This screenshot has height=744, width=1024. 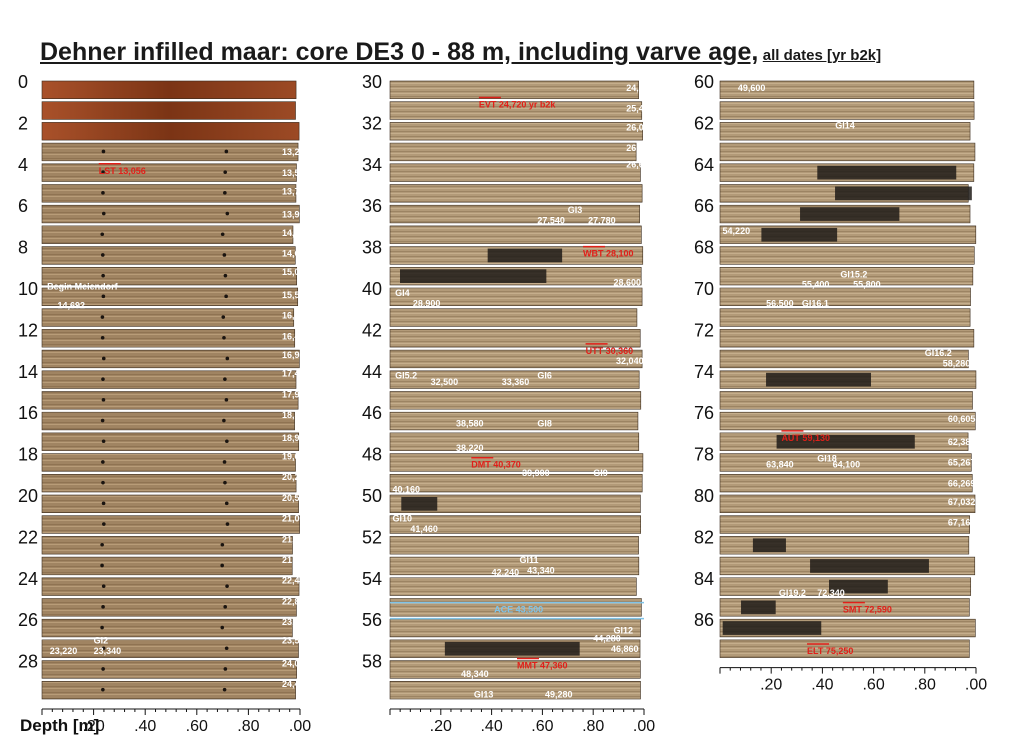 I want to click on depth-label: 12, so click(x=28, y=330).